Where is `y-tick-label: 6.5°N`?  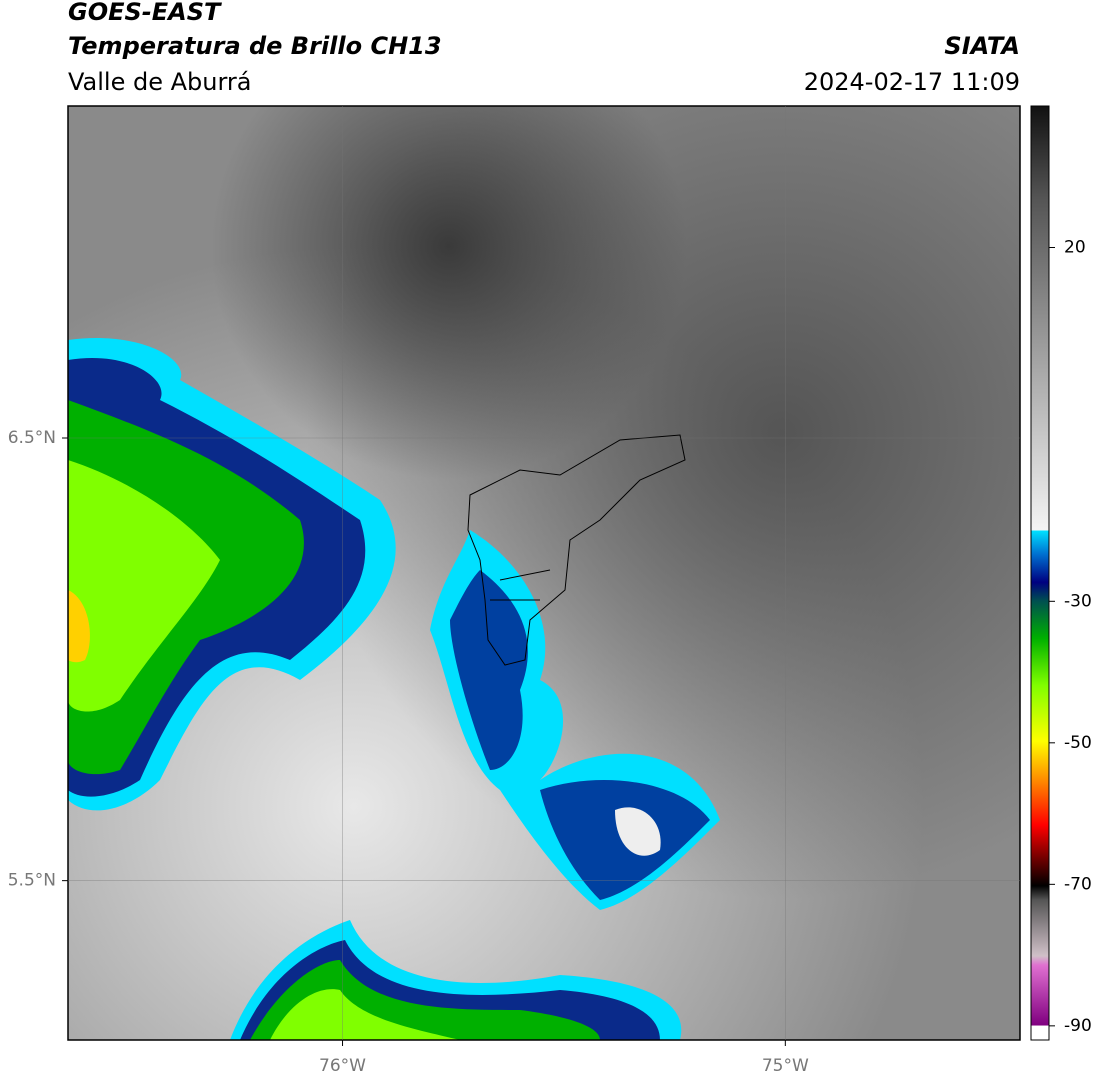
y-tick-label: 6.5°N is located at coordinates (32, 438).